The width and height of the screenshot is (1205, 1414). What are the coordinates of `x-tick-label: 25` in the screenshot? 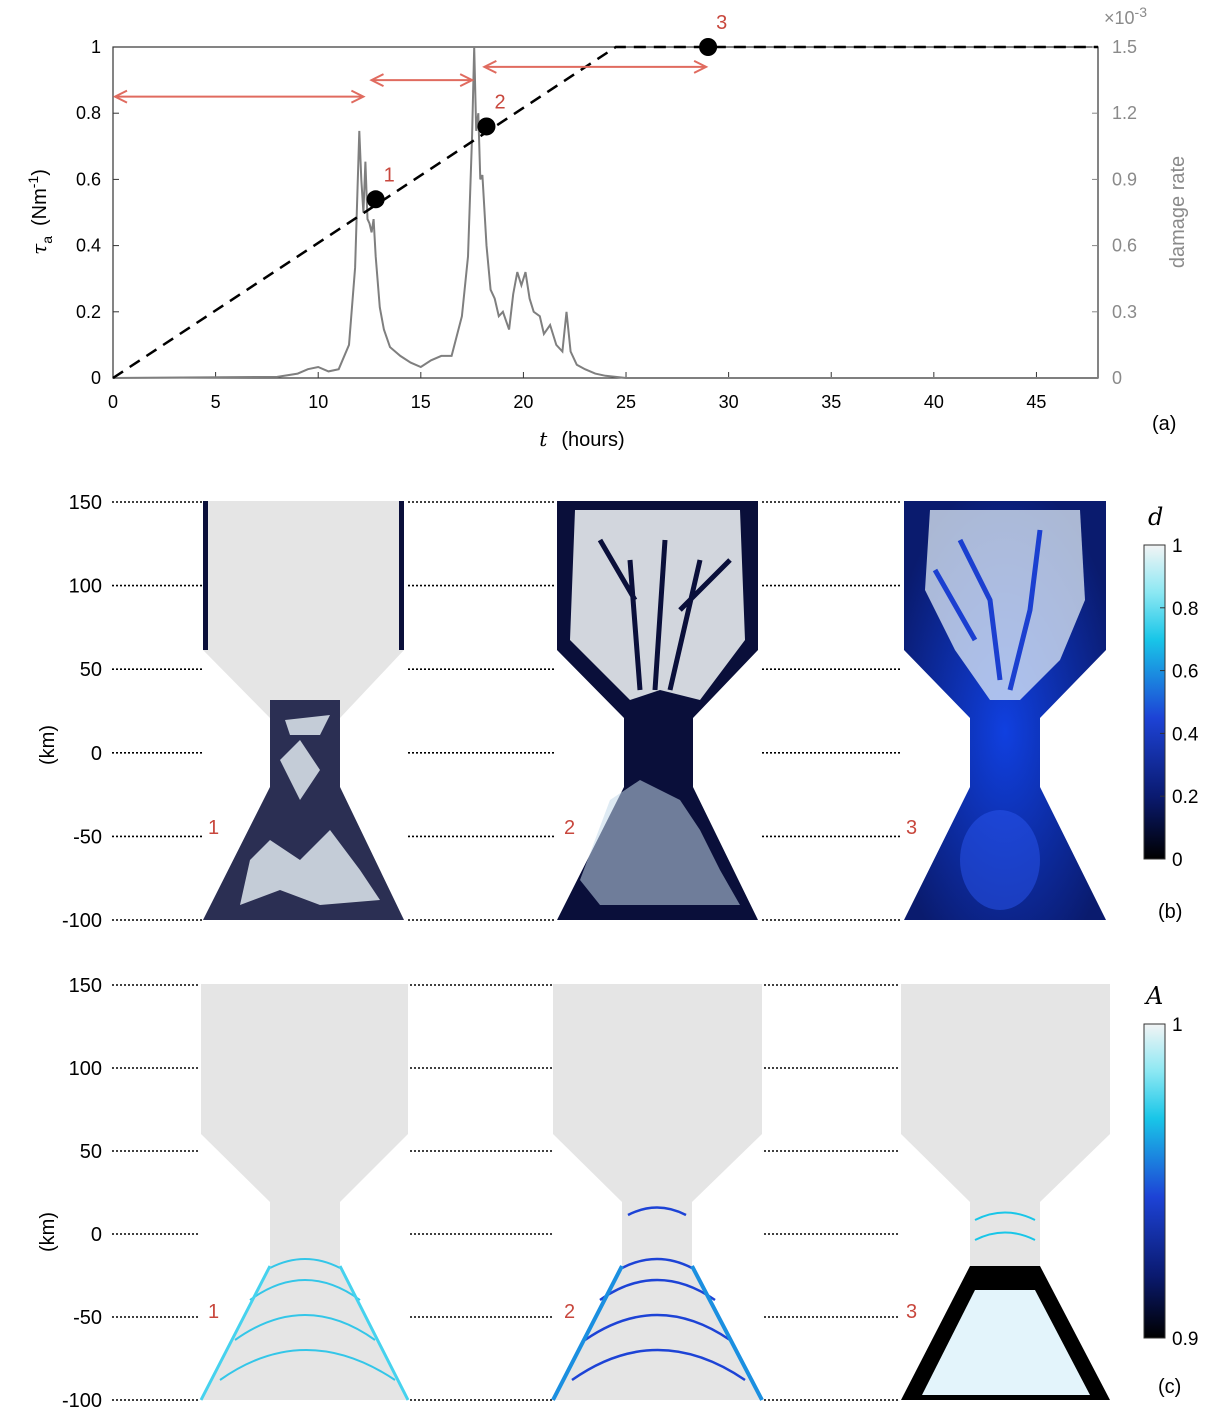 It's located at (626, 402).